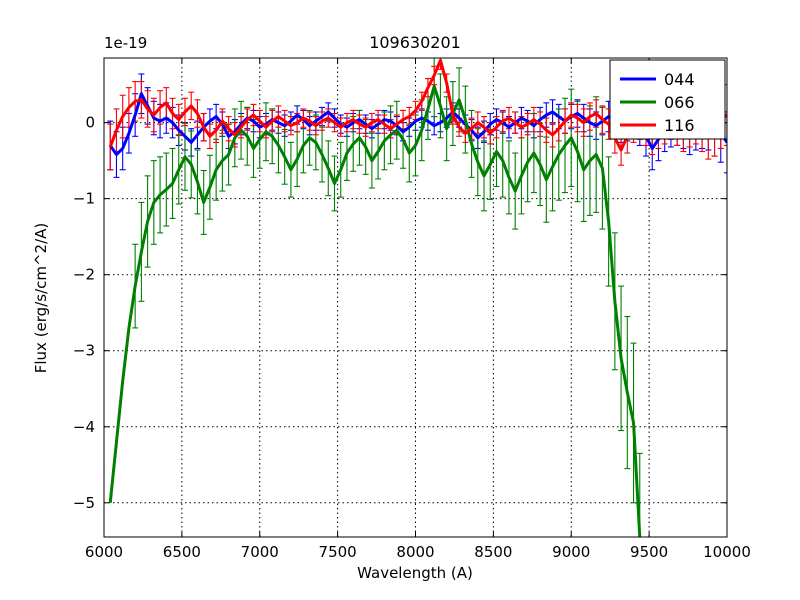 The width and height of the screenshot is (800, 600). I want to click on y-tick-label: −2, so click(84, 275).